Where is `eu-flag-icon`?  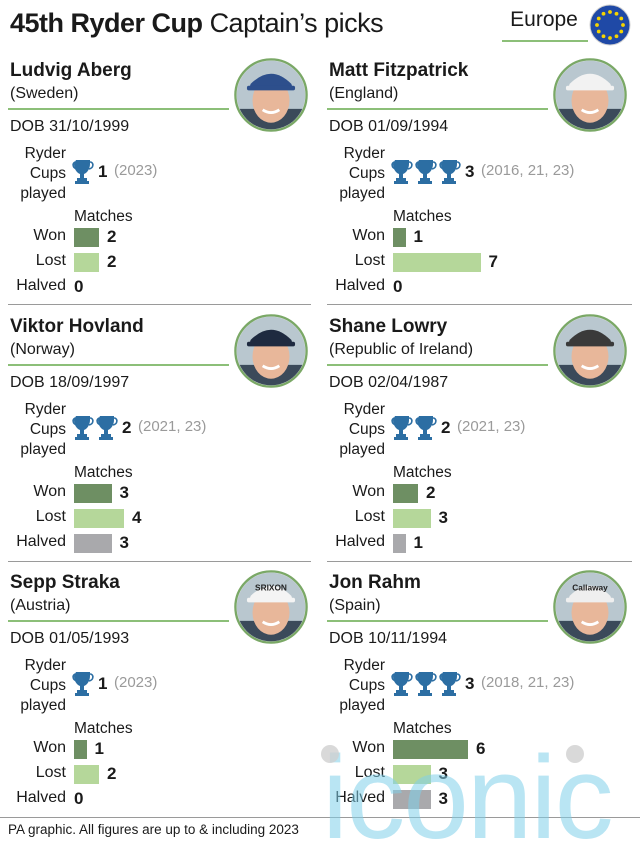 eu-flag-icon is located at coordinates (610, 25).